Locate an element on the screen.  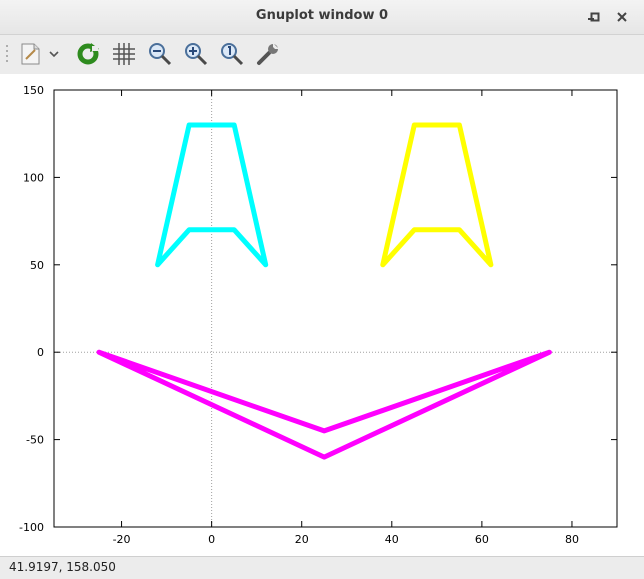
clipboard-icon is located at coordinates (30, 54).